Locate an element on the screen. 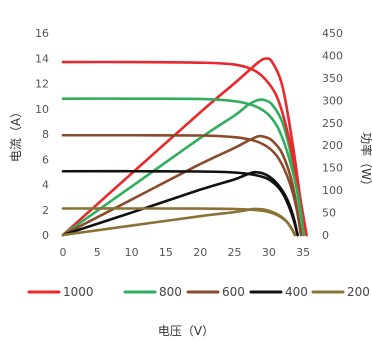 Image resolution: width=372 pixels, height=341 pixels. legend-label-600: 600 is located at coordinates (233, 292).